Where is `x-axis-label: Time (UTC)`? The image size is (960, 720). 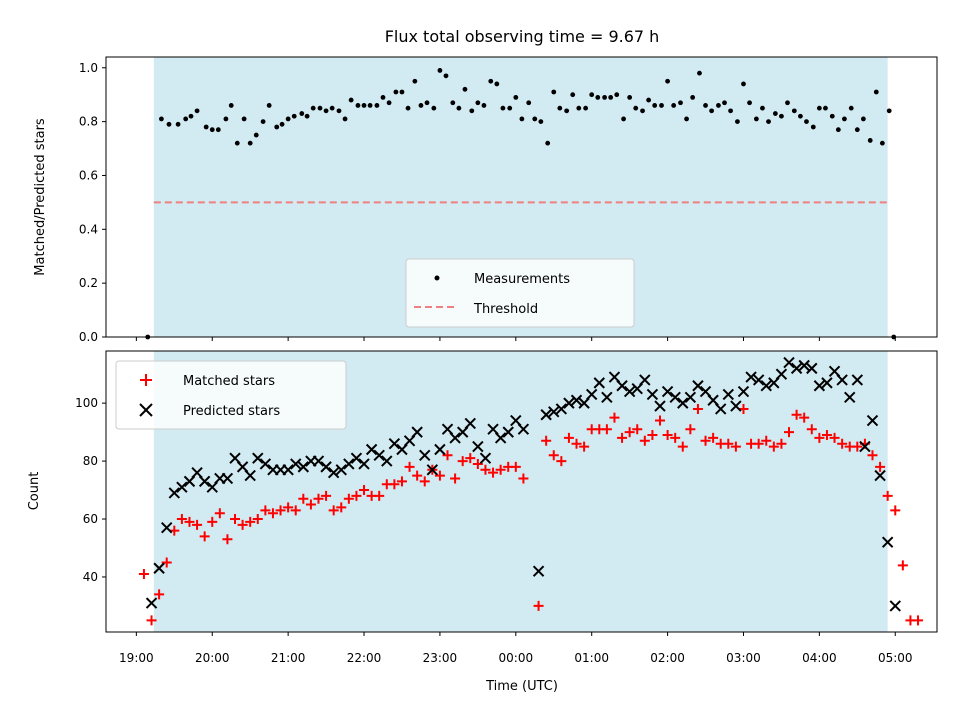 x-axis-label: Time (UTC) is located at coordinates (521, 686).